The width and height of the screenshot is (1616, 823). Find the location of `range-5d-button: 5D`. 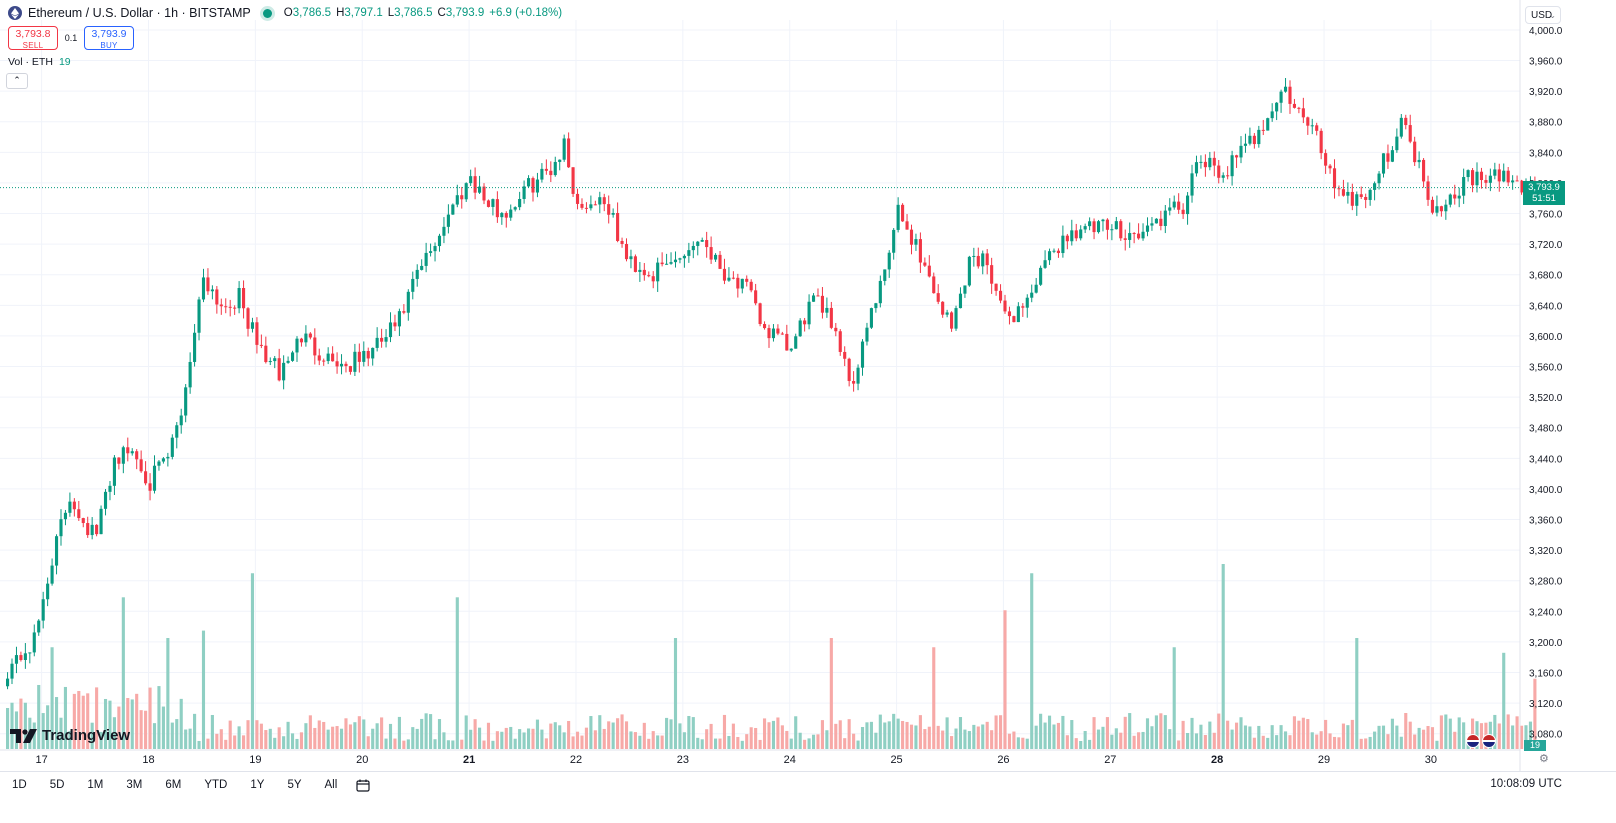

range-5d-button: 5D is located at coordinates (57, 785).